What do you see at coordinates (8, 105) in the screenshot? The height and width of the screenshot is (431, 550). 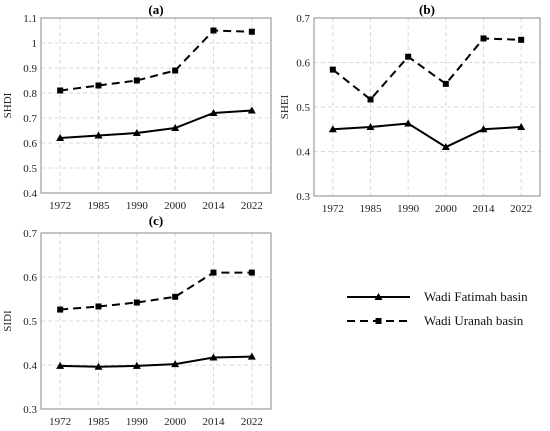 I see `y-axis-label: SHDI` at bounding box center [8, 105].